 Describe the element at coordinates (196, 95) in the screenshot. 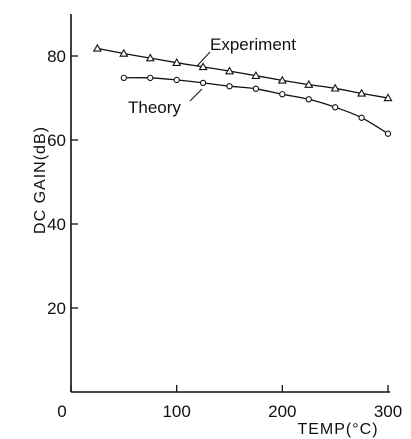

I see `theory-leader-line` at that location.